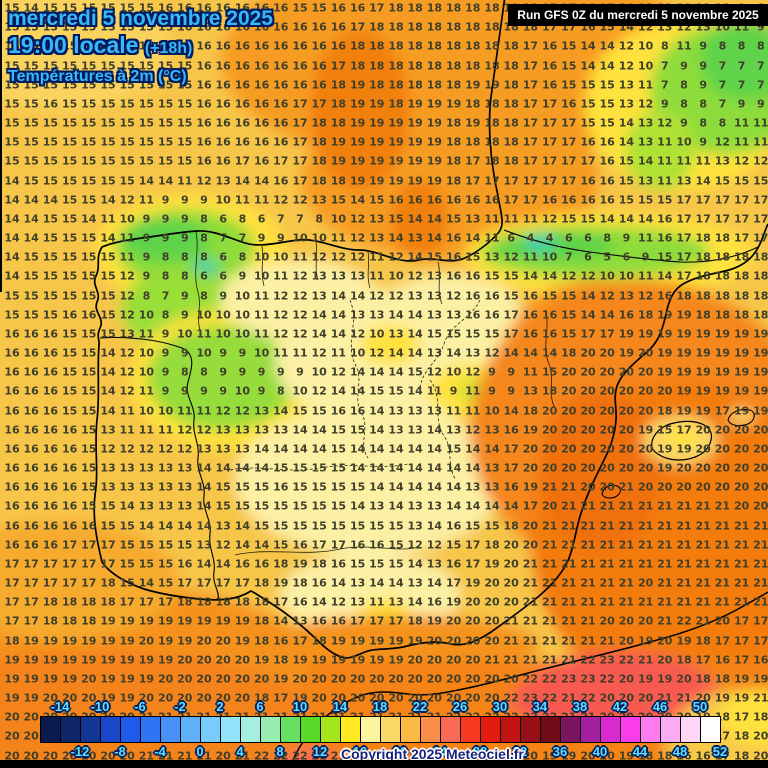 The height and width of the screenshot is (768, 768). Describe the element at coordinates (279, 751) in the screenshot. I see `scale-label-bottom: 8` at that location.